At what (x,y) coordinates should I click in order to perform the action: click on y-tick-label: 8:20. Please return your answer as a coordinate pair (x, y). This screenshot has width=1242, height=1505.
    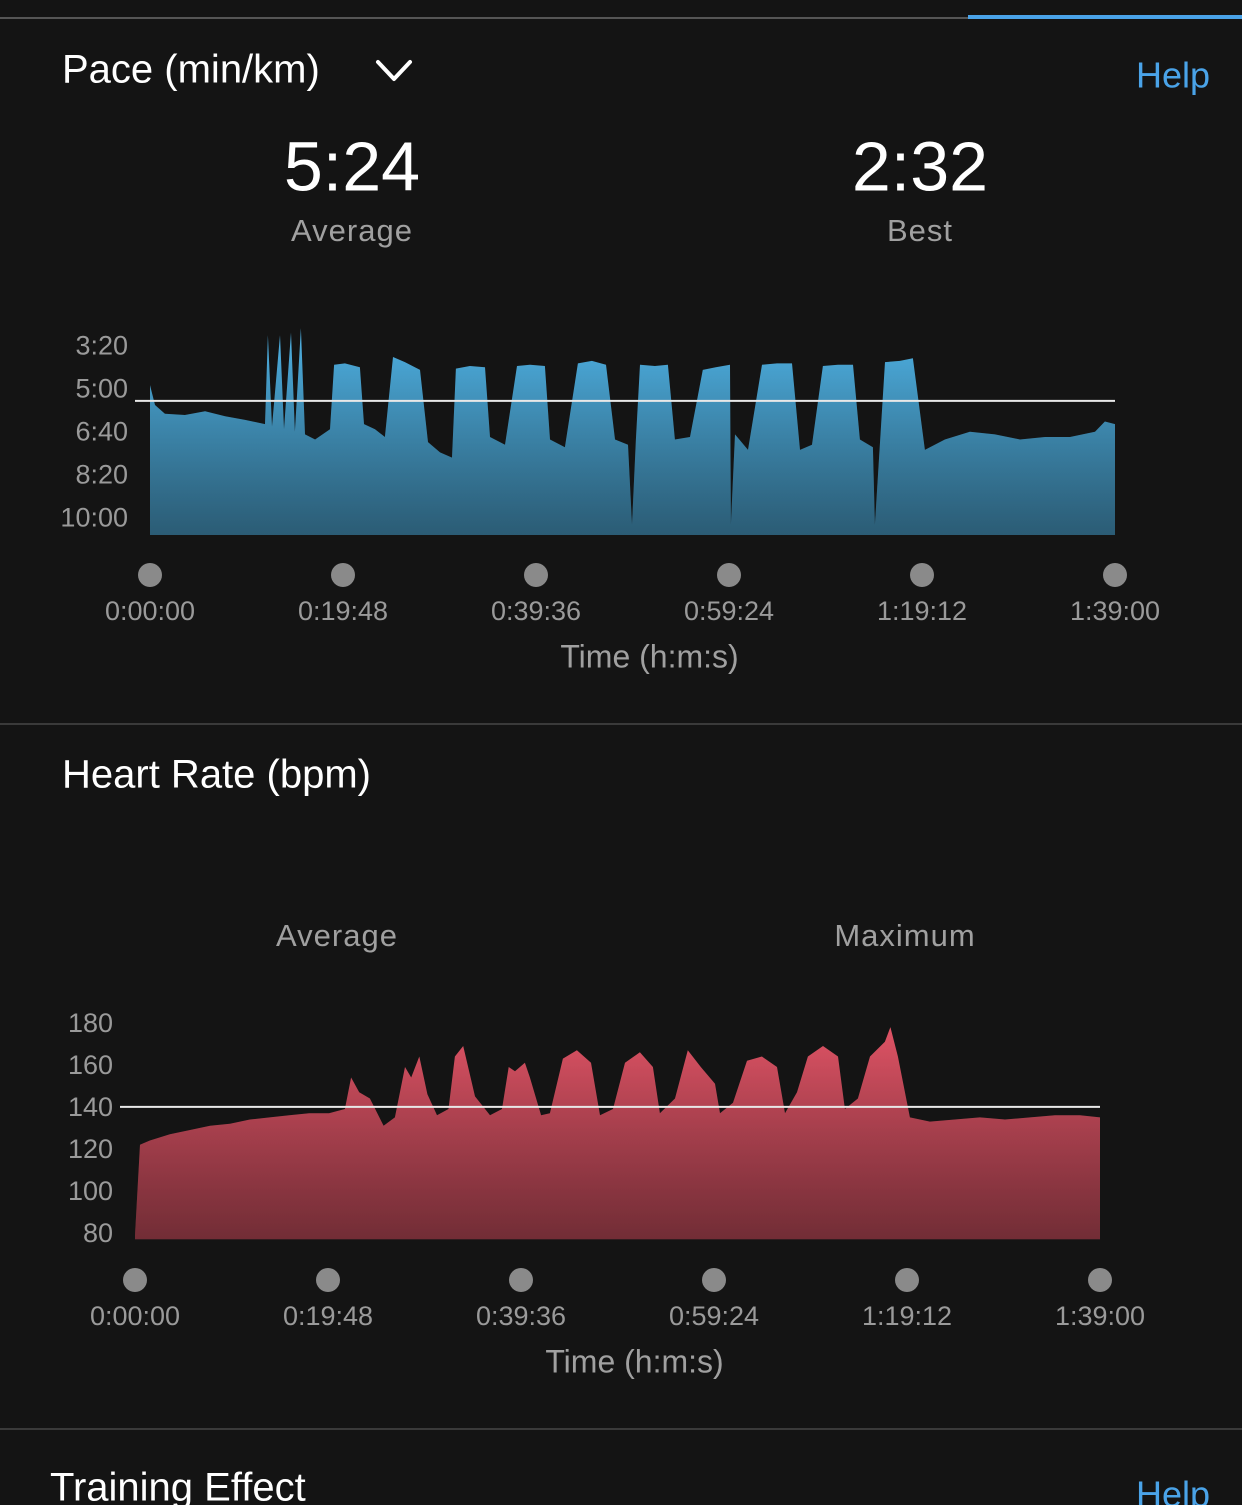
    Looking at the image, I should click on (101, 475).